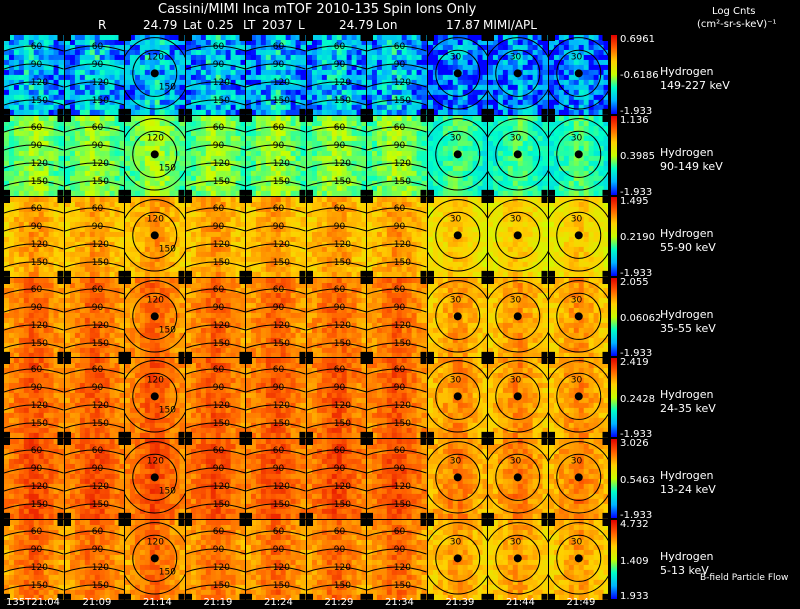  Describe the element at coordinates (34, 236) in the screenshot. I see `heatmap-panel: 60 90 120 150` at that location.